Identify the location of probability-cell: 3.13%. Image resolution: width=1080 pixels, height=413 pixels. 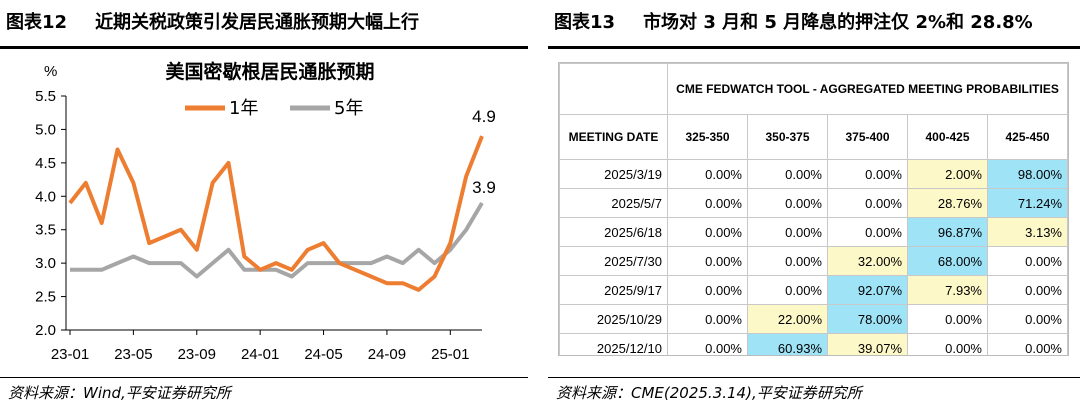
(1027, 232).